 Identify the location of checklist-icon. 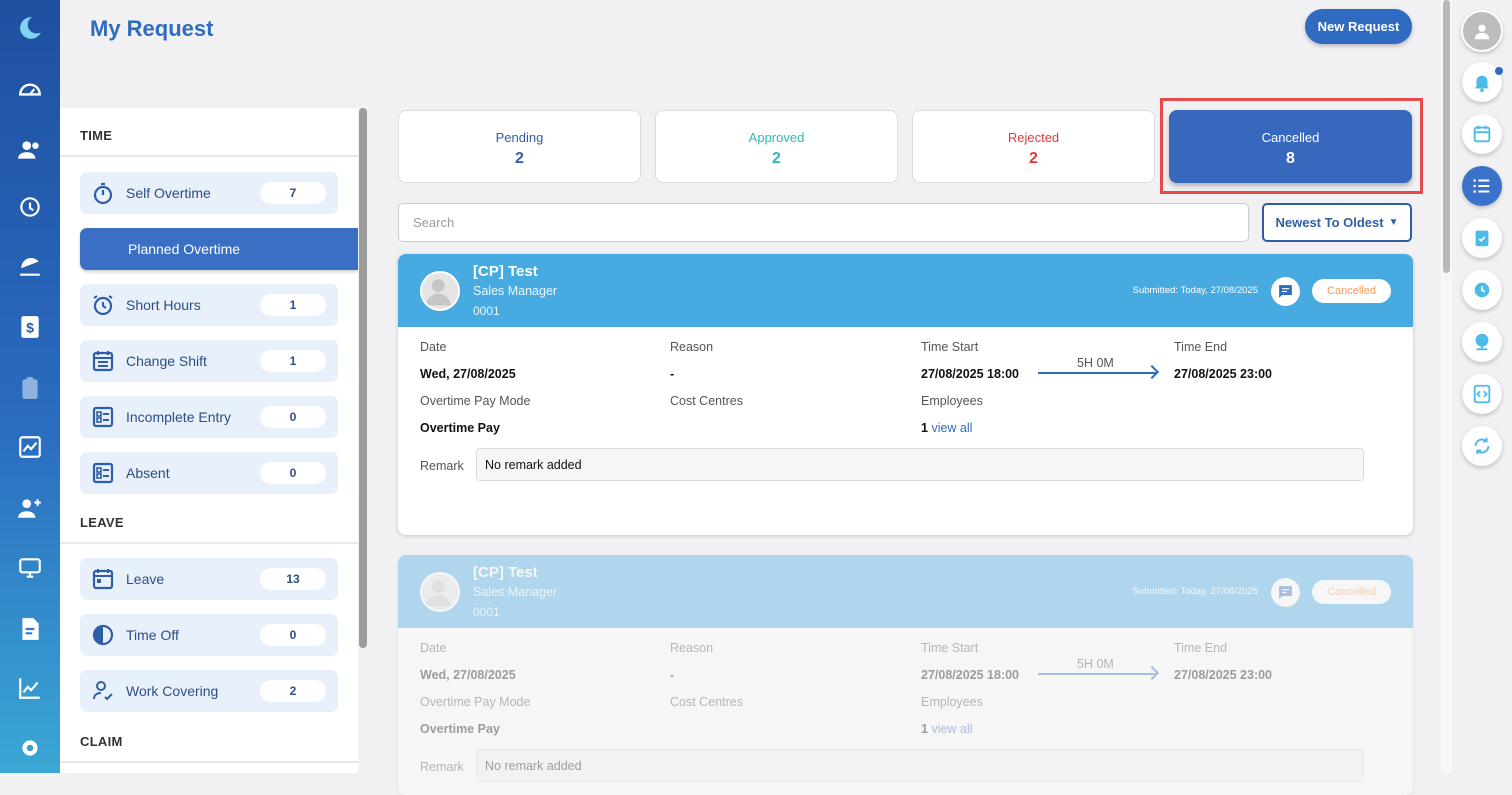
(103, 417).